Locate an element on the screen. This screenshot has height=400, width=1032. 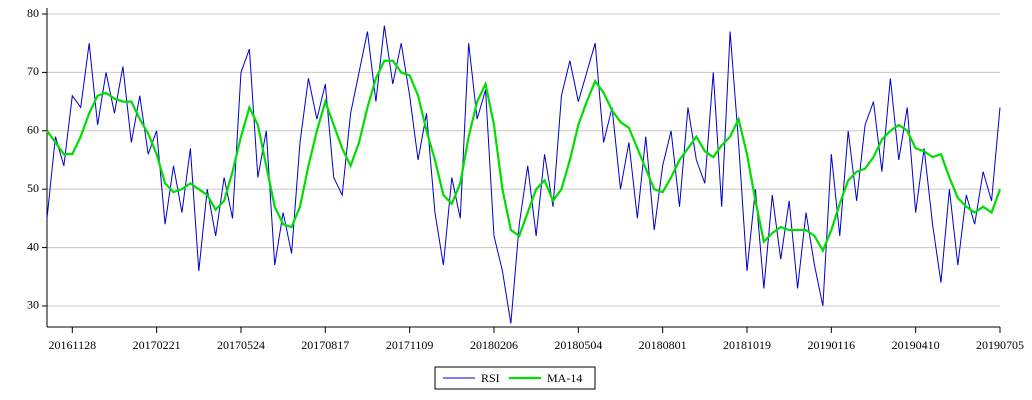
y-tick-label: 60 is located at coordinates (33, 130).